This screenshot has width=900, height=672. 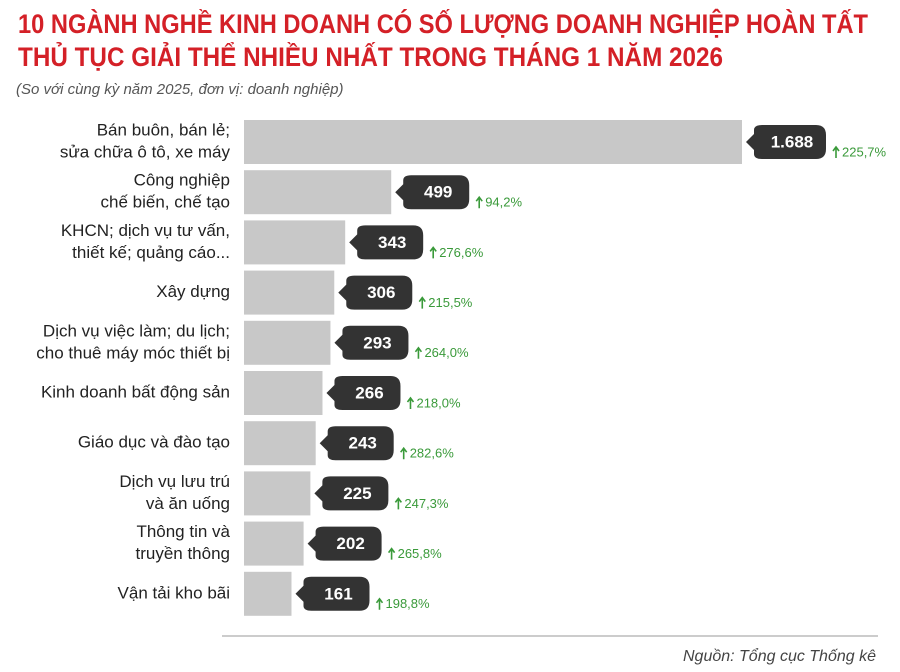 I want to click on category-label: Công nghiệp, so click(x=182, y=180).